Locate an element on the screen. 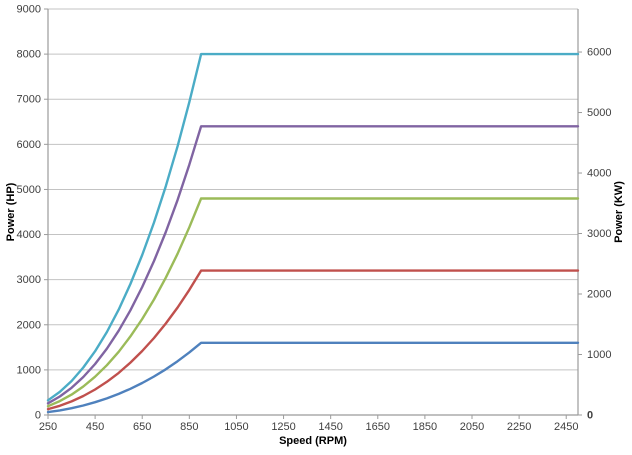 The image size is (632, 455). x-axis-label-2450: 2450 is located at coordinates (566, 427).